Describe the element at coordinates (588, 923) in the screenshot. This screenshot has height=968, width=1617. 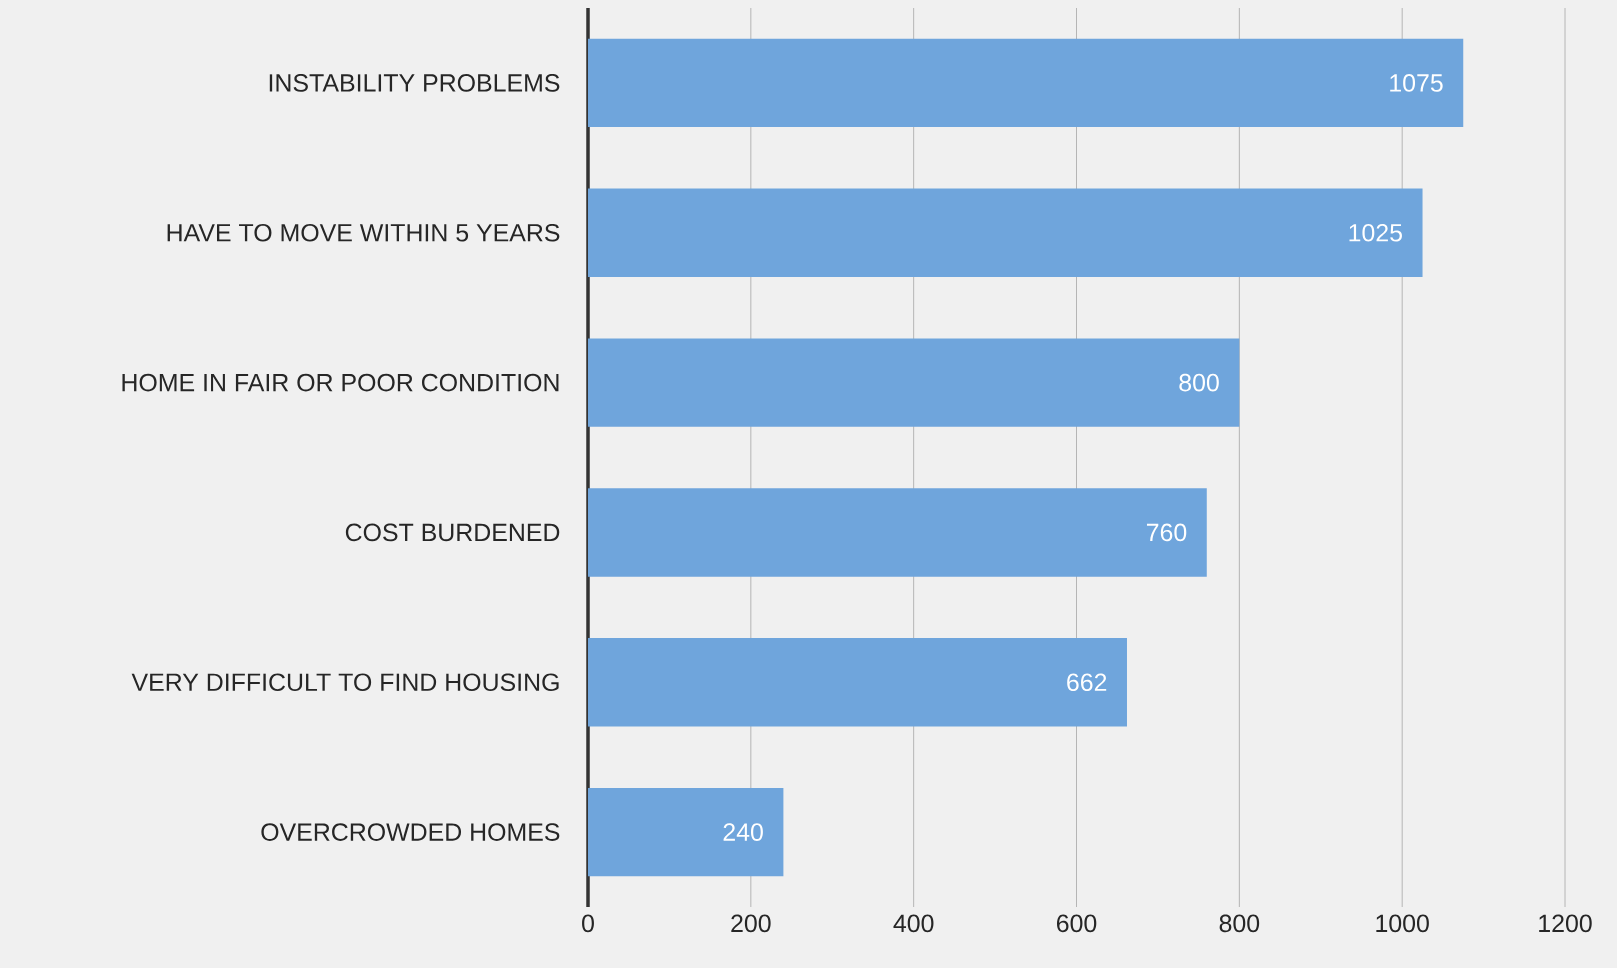
I see `x-tick-label: 0` at that location.